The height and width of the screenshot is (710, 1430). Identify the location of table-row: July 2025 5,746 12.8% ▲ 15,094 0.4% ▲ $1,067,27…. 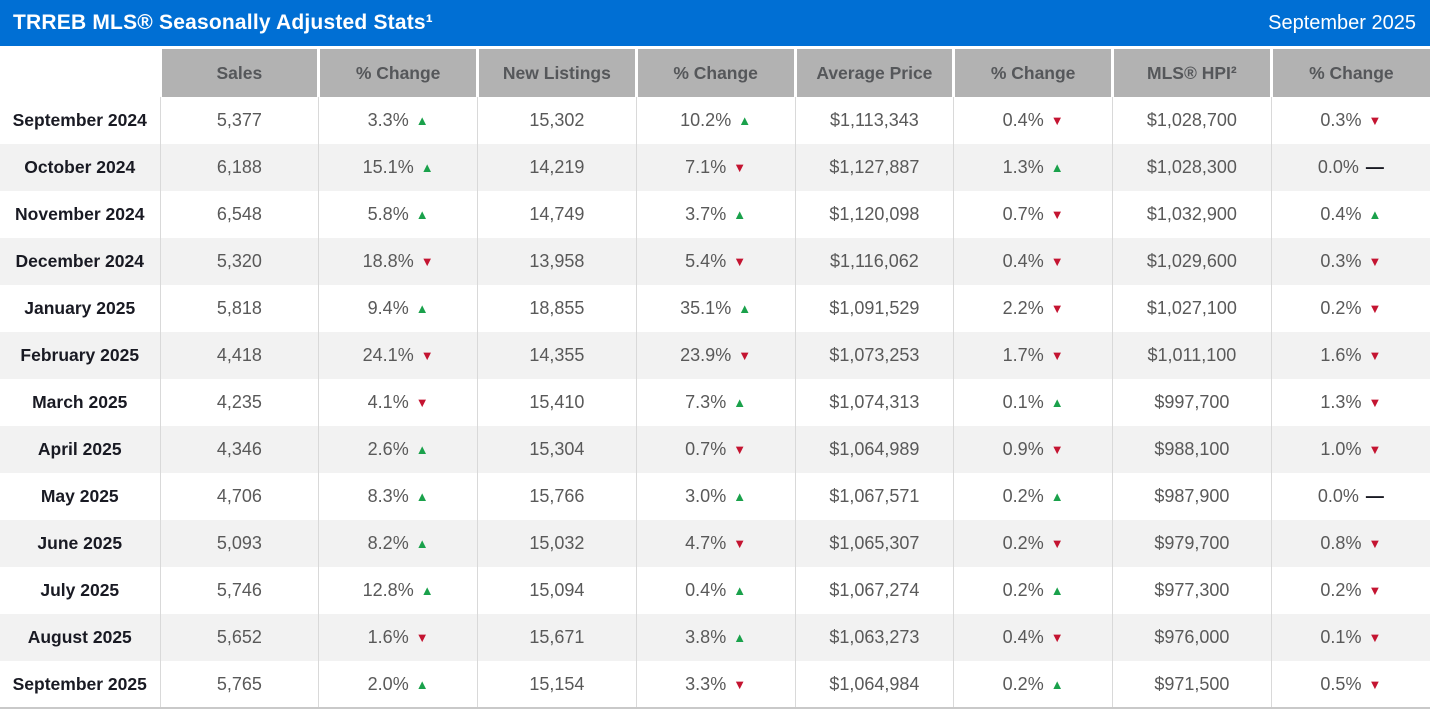
(715, 590).